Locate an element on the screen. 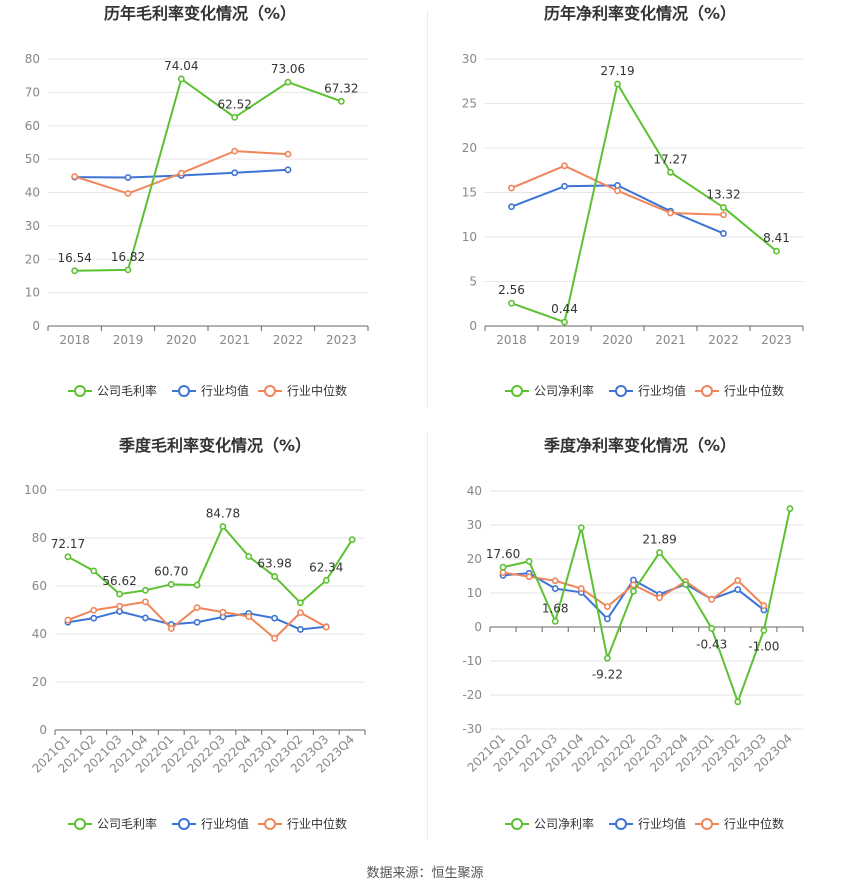 This screenshot has width=850, height=891. y-tick-label: 20 is located at coordinates (469, 148).